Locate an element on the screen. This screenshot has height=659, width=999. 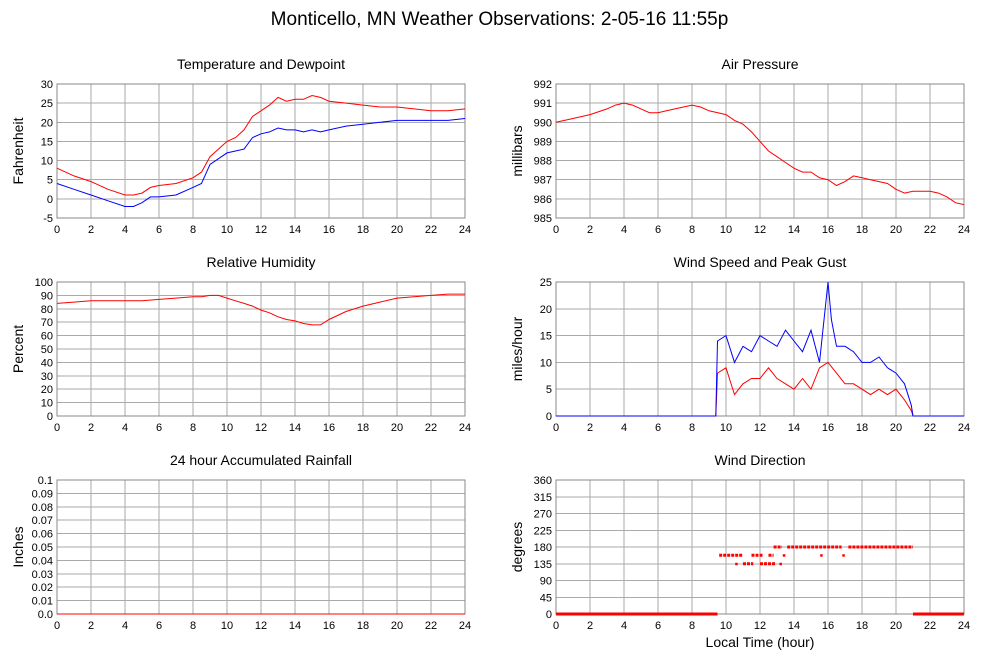
y-tick-label: 0 is located at coordinates (549, 417).